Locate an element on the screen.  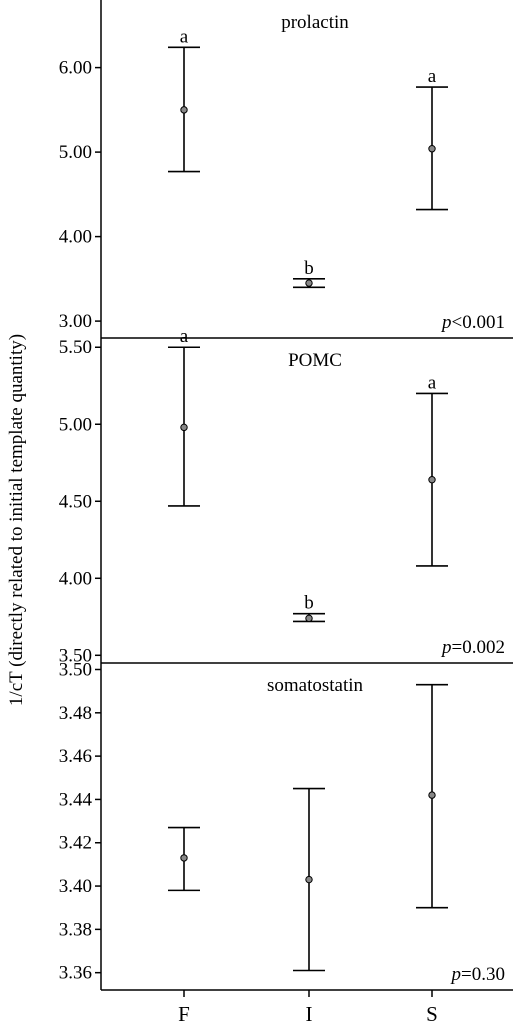
x-tick-label: I is located at coordinates (309, 1012).